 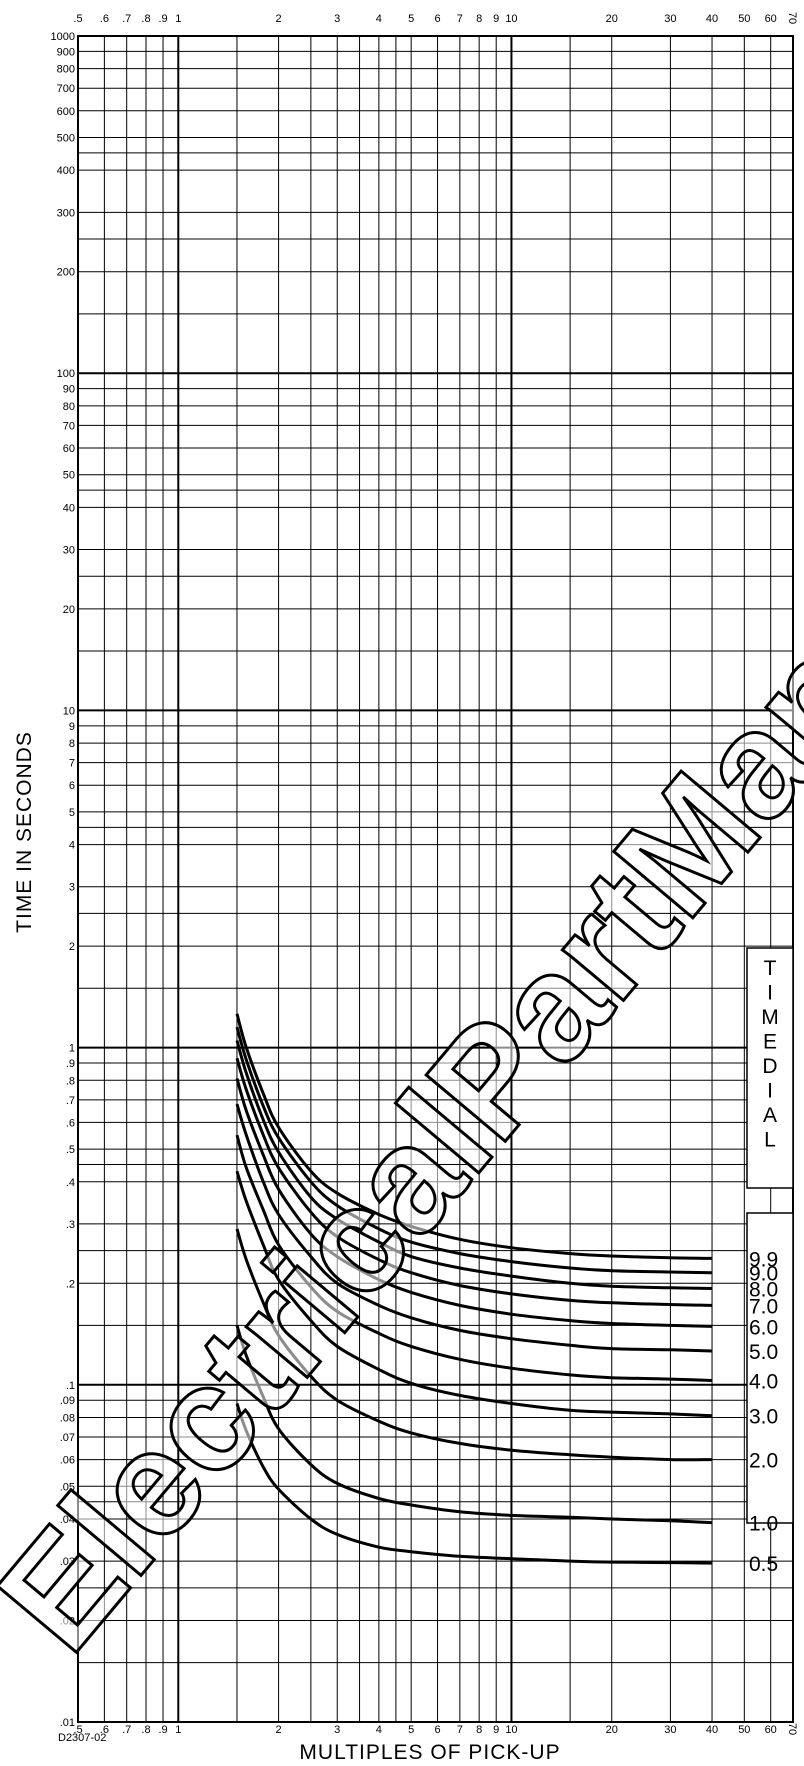 What do you see at coordinates (66, 70) in the screenshot?
I see `y-tick-label: 800` at bounding box center [66, 70].